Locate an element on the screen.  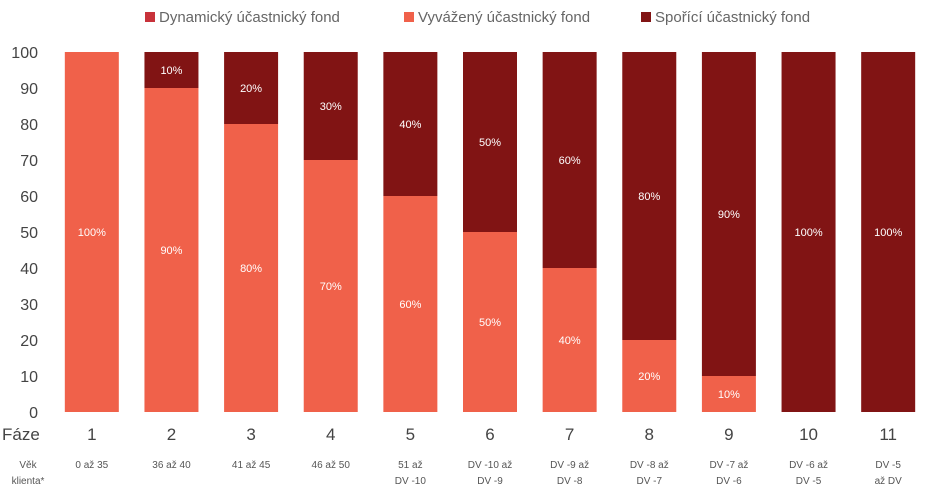
age-label: 46 až 50 is located at coordinates (331, 465).